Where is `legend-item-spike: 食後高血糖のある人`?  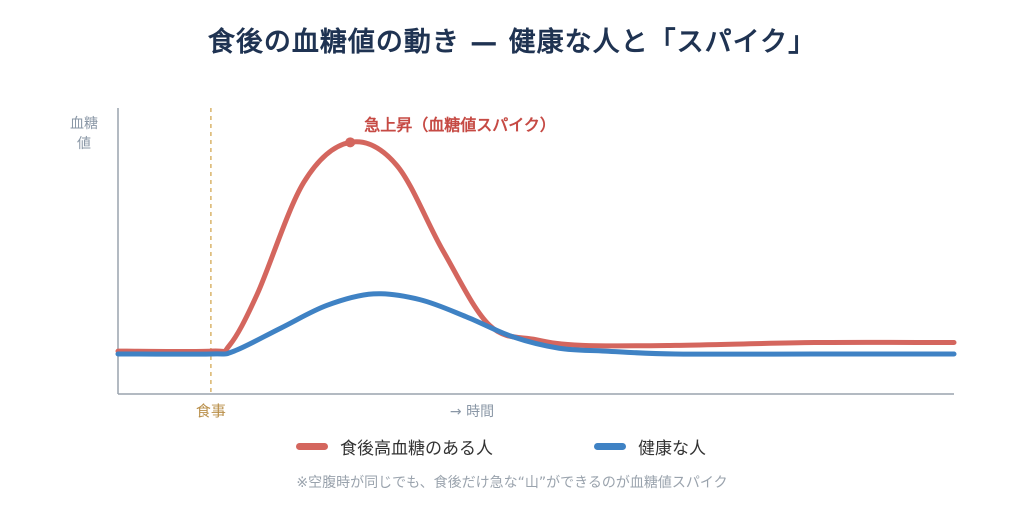 legend-item-spike: 食後高血糖のある人 is located at coordinates (394, 446).